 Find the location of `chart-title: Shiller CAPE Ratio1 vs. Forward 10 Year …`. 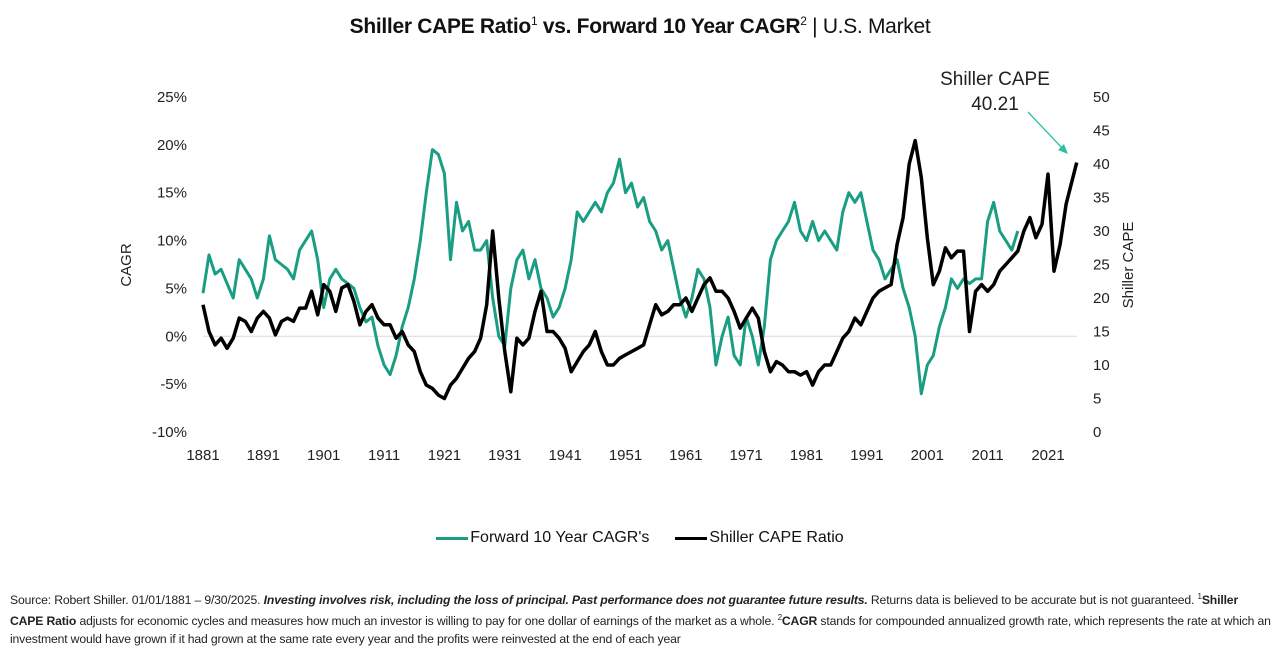

chart-title: Shiller CAPE Ratio1 vs. Forward 10 Year … is located at coordinates (640, 26).